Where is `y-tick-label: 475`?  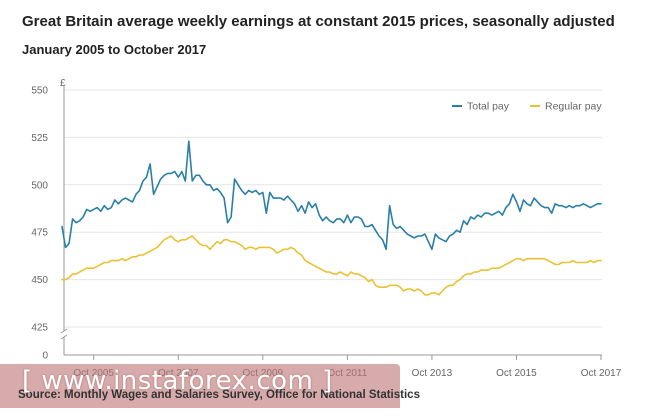
y-tick-label: 475 is located at coordinates (39, 233).